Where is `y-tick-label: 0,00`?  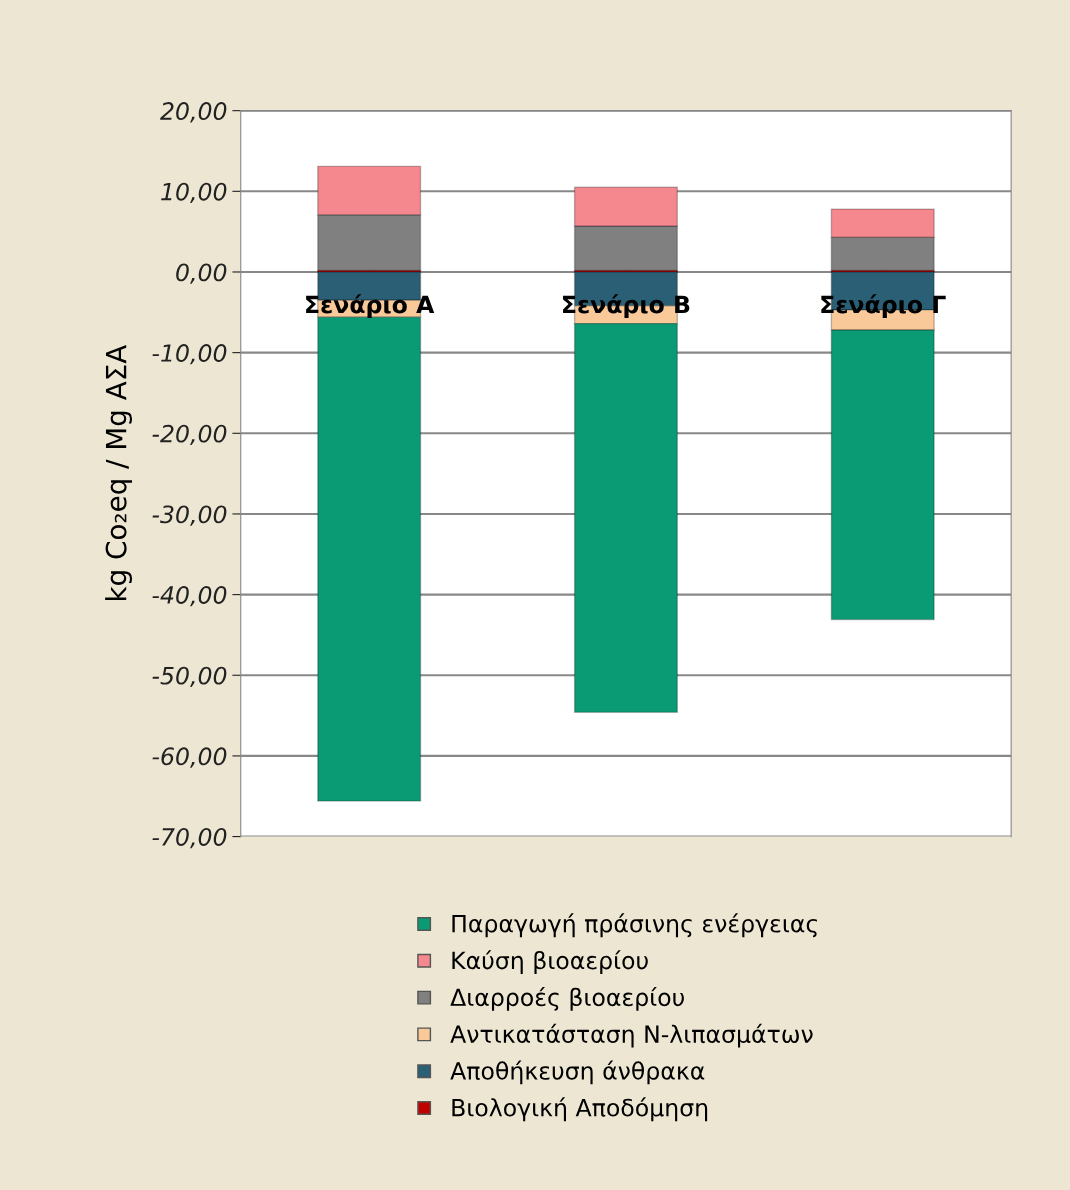
y-tick-label: 0,00 is located at coordinates (201, 273).